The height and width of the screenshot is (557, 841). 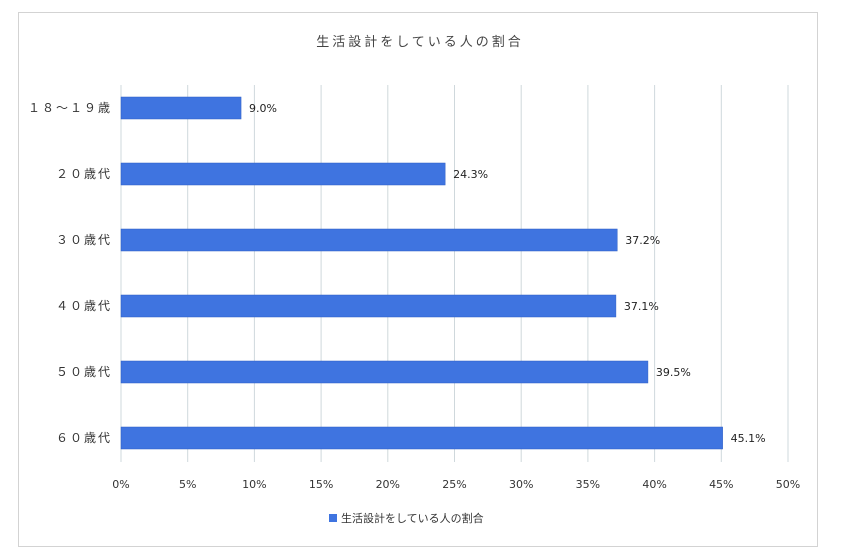 What do you see at coordinates (84, 306) in the screenshot?
I see `category-label: ４０歳代` at bounding box center [84, 306].